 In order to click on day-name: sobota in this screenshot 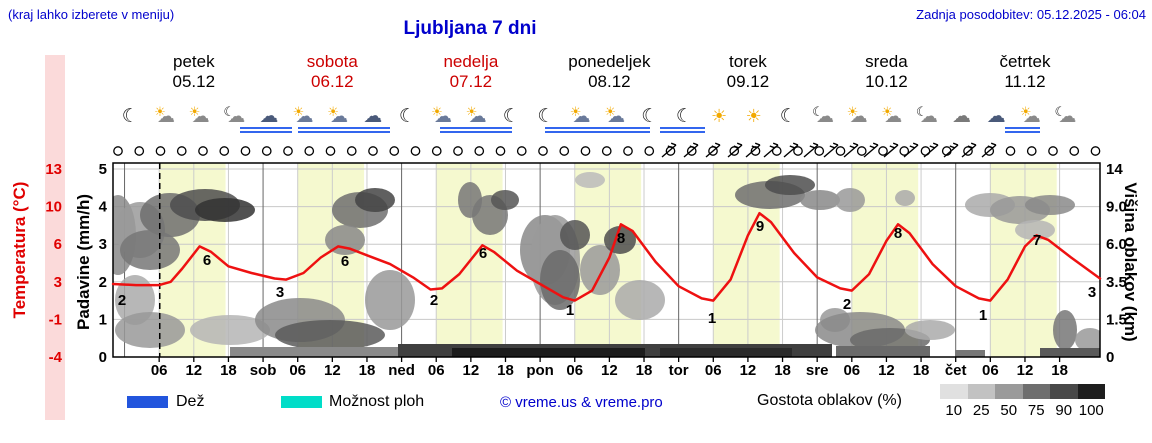, I will do `click(332, 61)`.